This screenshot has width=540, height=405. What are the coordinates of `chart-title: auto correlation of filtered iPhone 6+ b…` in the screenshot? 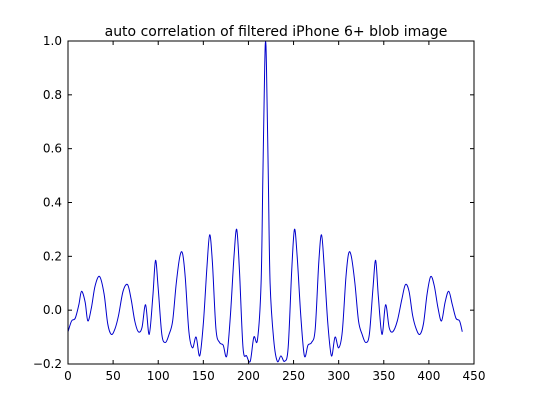 It's located at (276, 32).